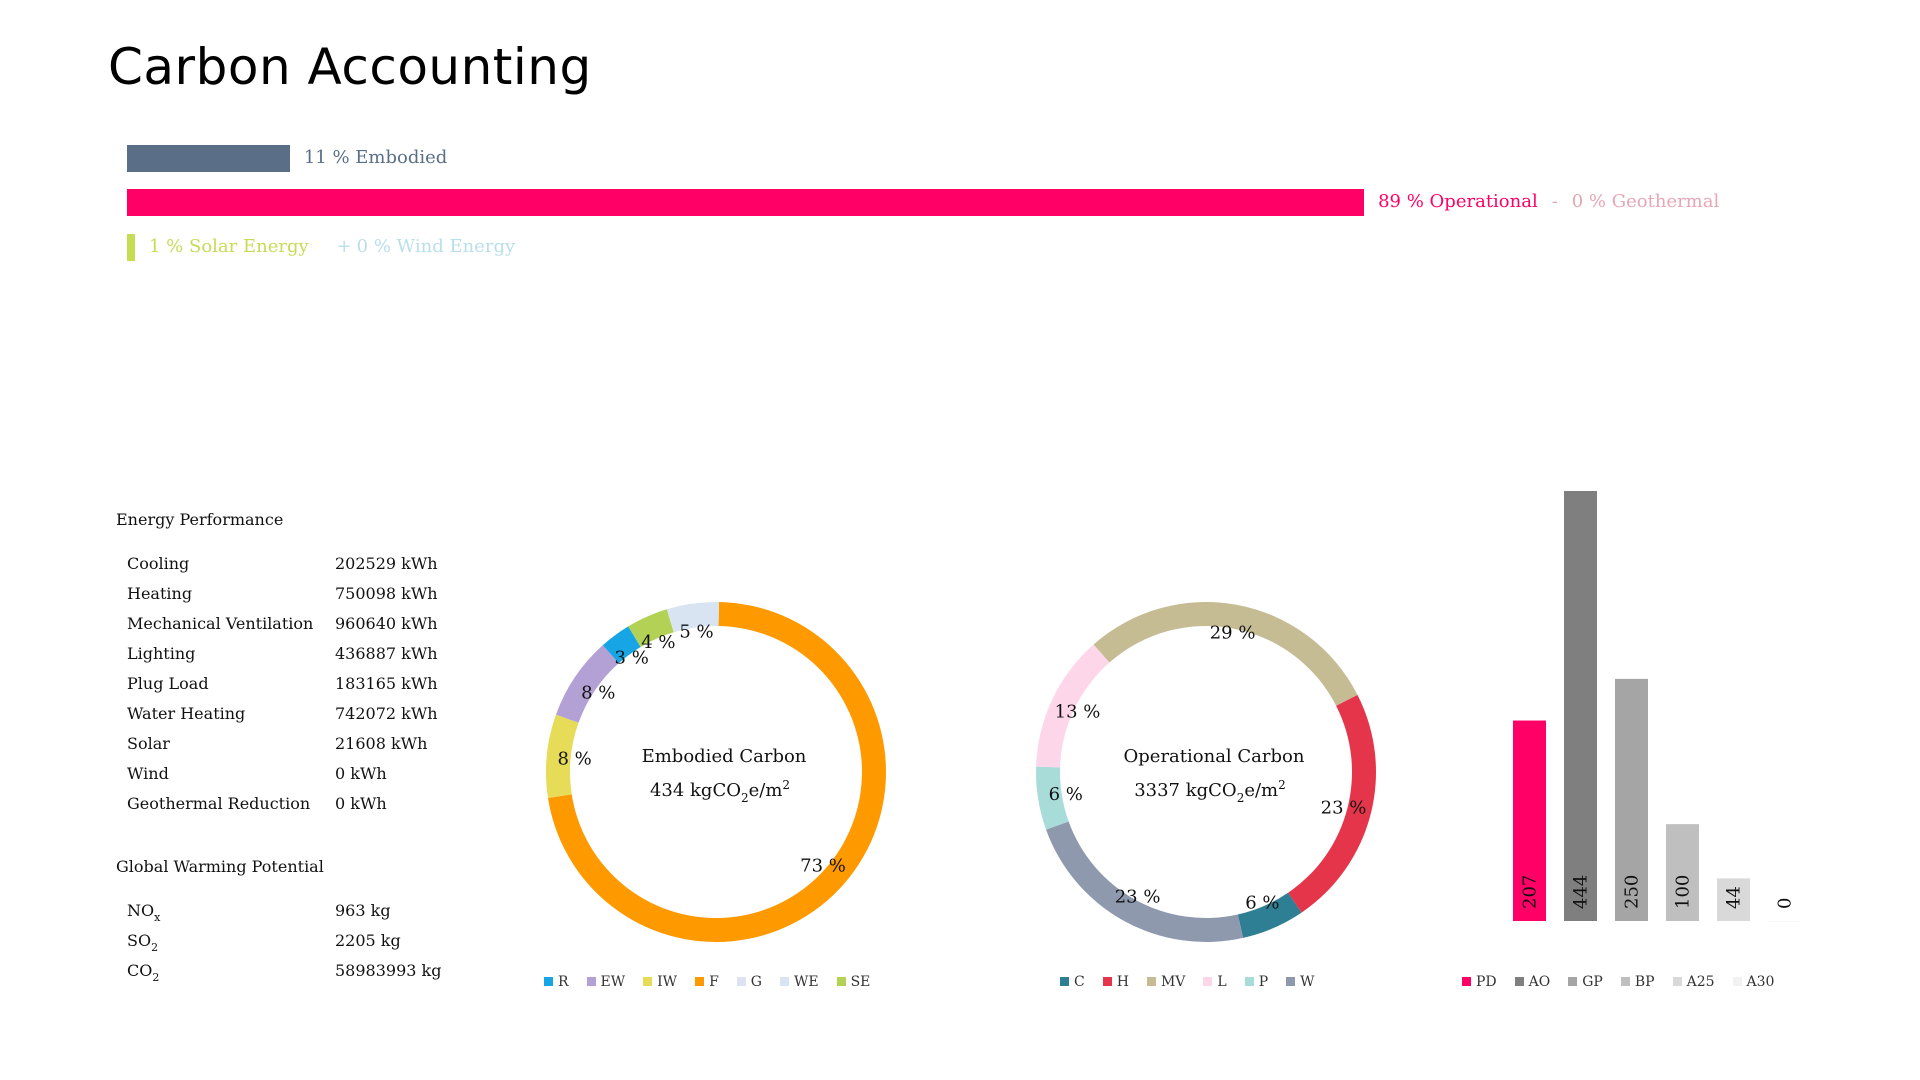 The width and height of the screenshot is (1920, 1080). I want to click on bar-value-label: 444, so click(1581, 892).